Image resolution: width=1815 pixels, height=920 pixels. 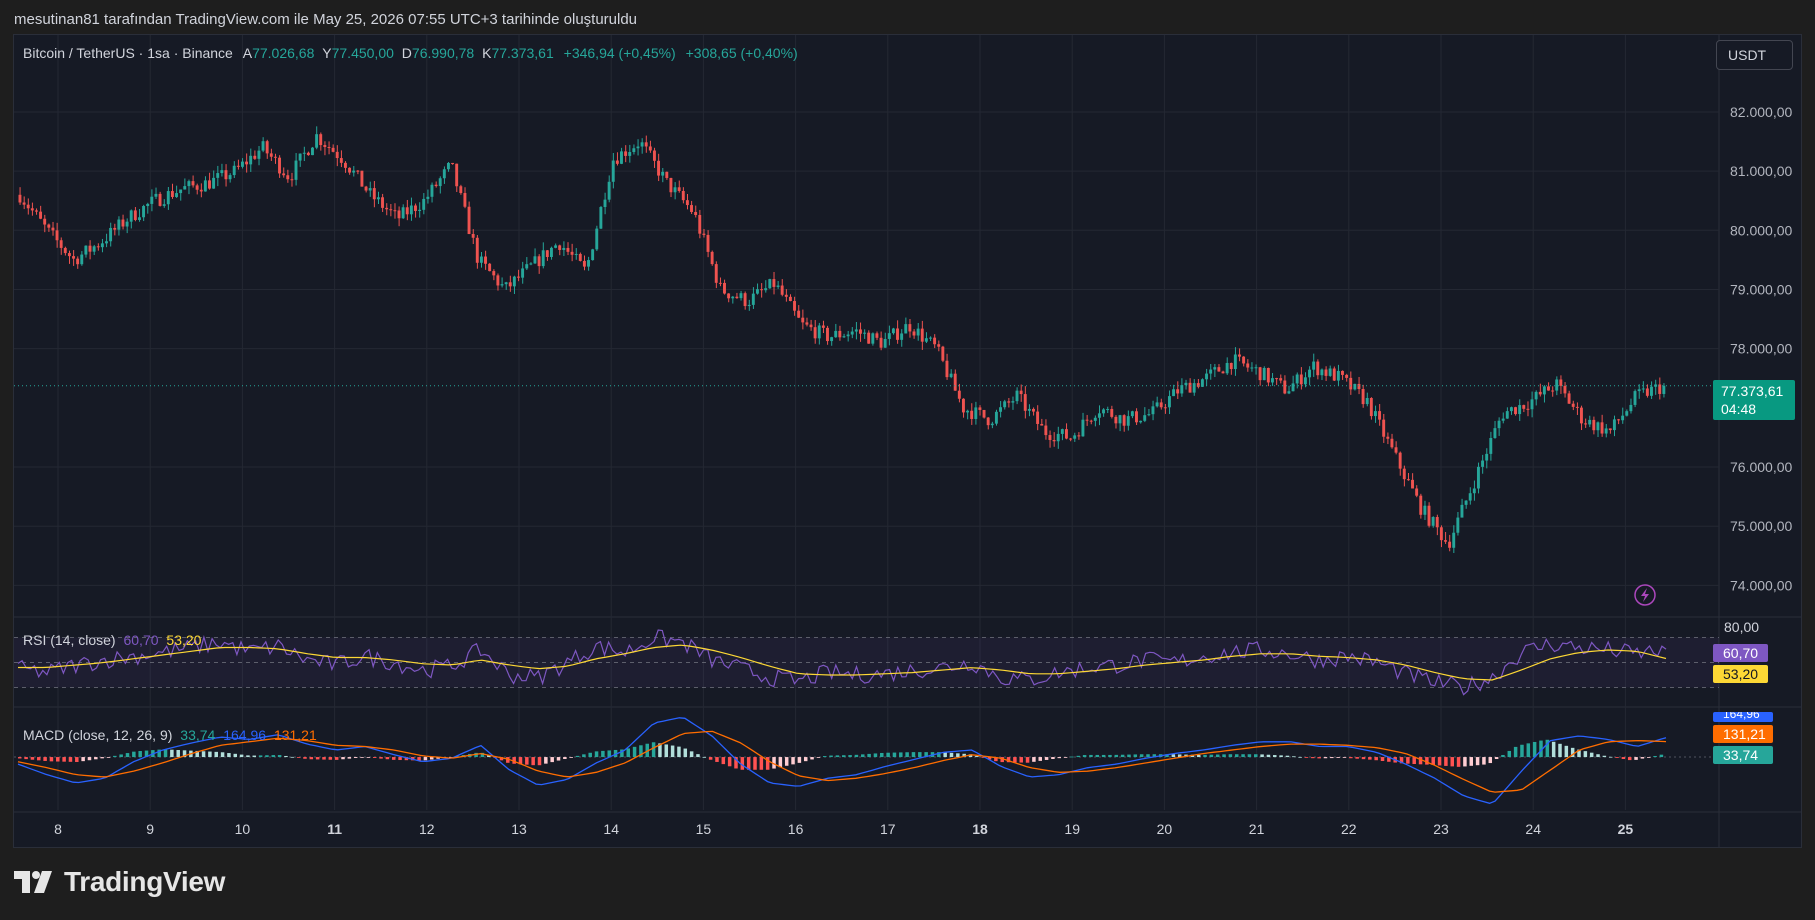 What do you see at coordinates (128, 53) in the screenshot?
I see `legend-symbol: Bitcoin / TetherUS · 1sa · Binance` at bounding box center [128, 53].